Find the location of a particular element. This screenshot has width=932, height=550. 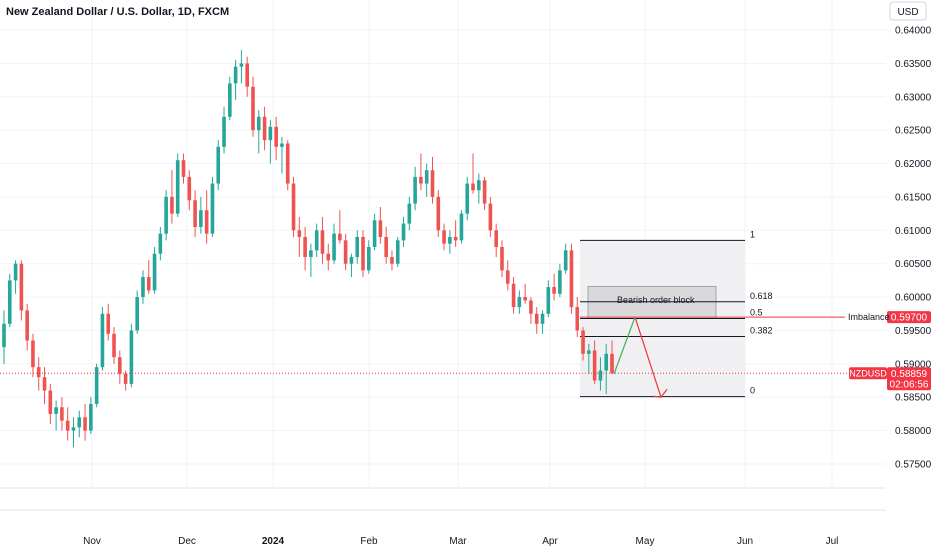

imbalance-label: Imbalance is located at coordinates (869, 317).